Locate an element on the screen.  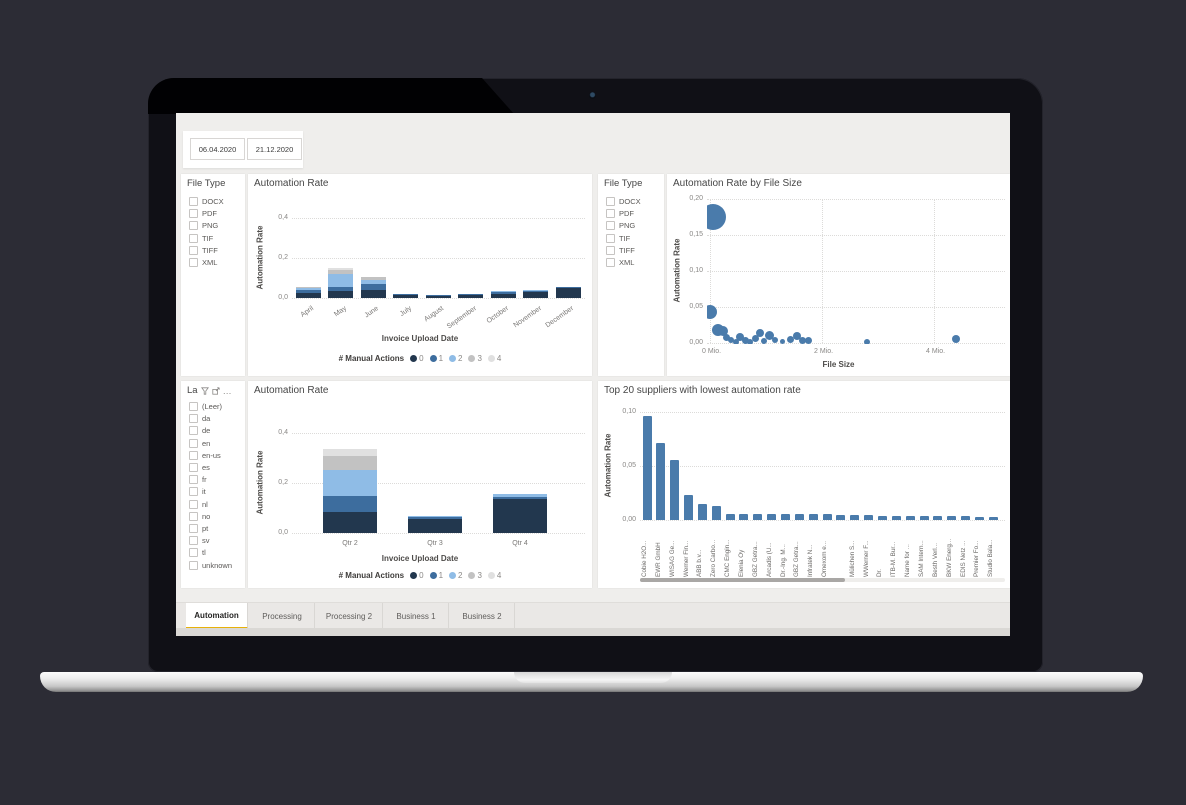
tab-automation: Automation is located at coordinates (217, 616).